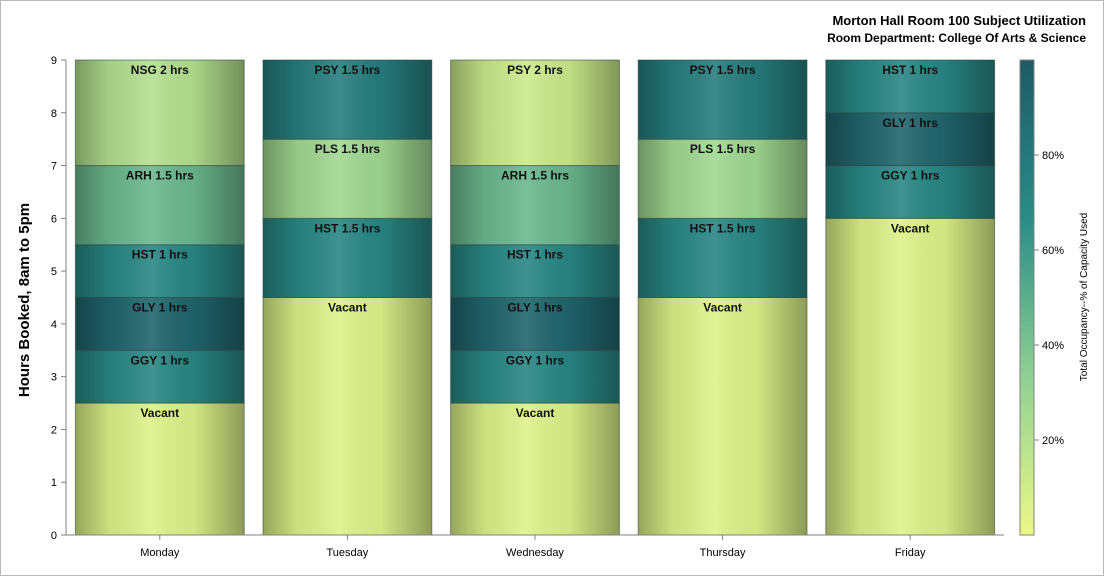  Describe the element at coordinates (54, 430) in the screenshot. I see `y-tick-label: 2` at that location.